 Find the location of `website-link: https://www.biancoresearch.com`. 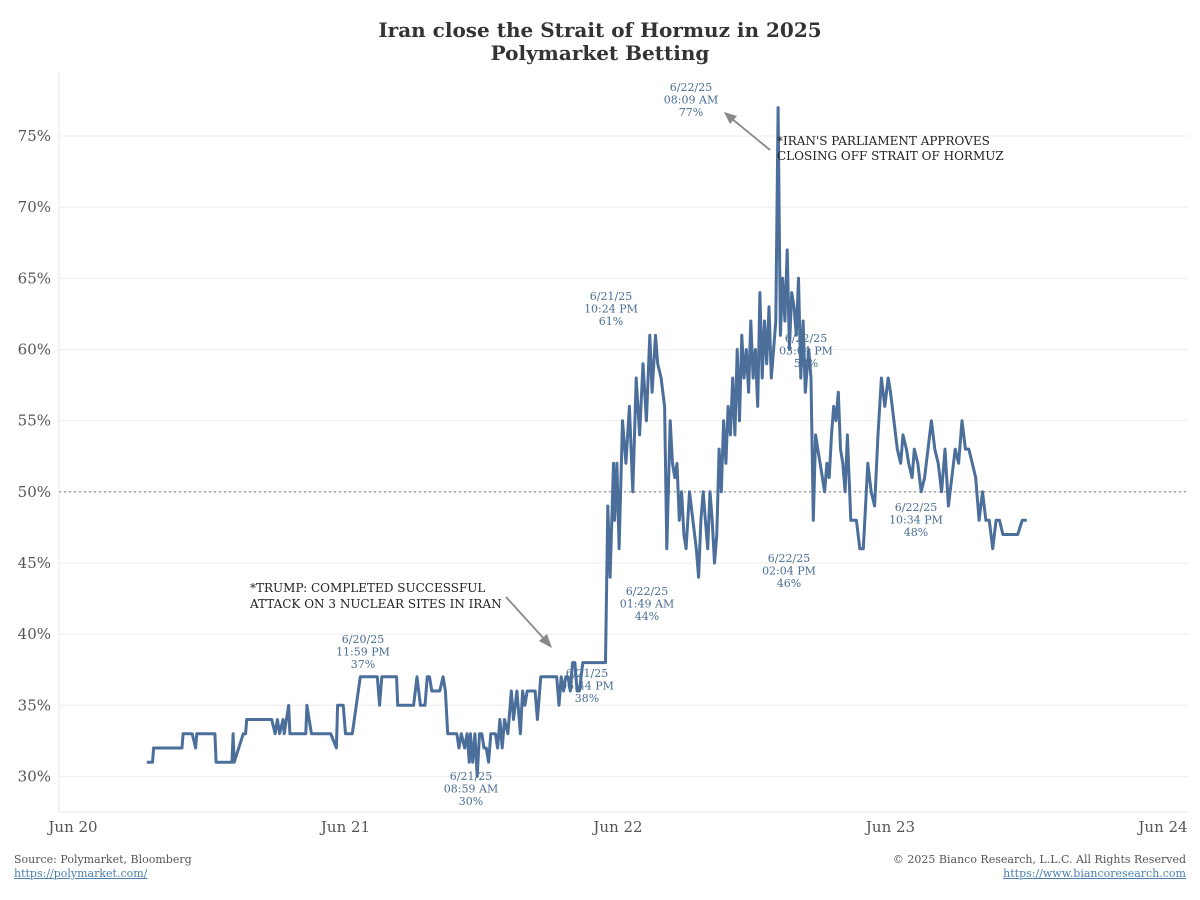

website-link: https://www.biancoresearch.com is located at coordinates (1094, 873).